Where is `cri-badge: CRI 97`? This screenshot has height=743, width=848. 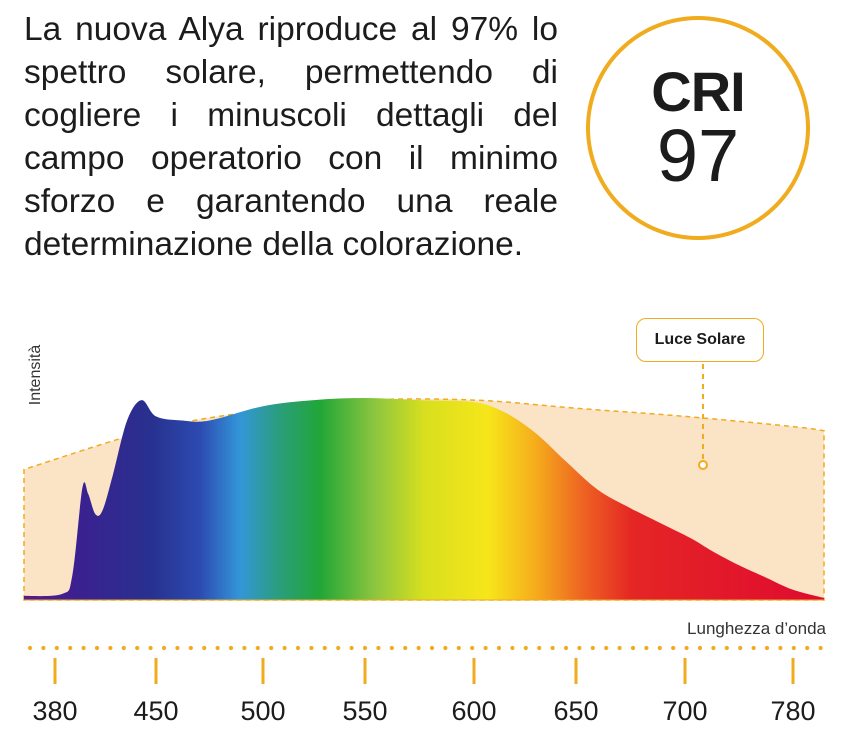
cri-badge: CRI 97 is located at coordinates (698, 128).